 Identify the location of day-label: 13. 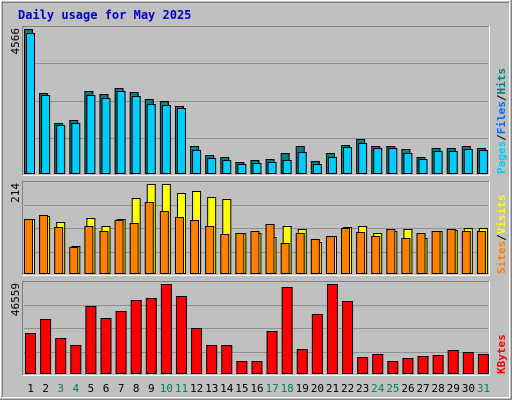
(211, 388).